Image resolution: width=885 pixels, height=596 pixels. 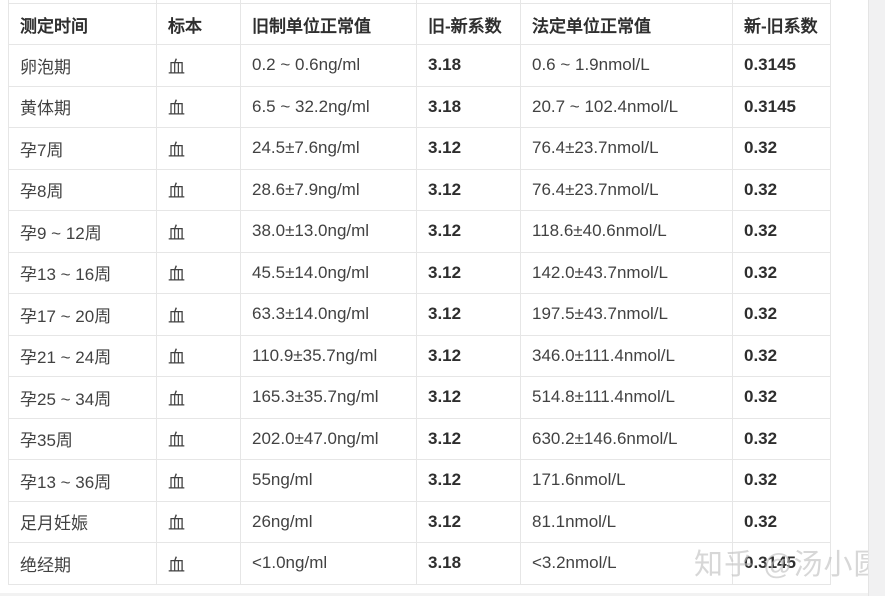 What do you see at coordinates (626, 438) in the screenshot?
I see `cell-legal-unit-value: 630.2±146.6nmol/L` at bounding box center [626, 438].